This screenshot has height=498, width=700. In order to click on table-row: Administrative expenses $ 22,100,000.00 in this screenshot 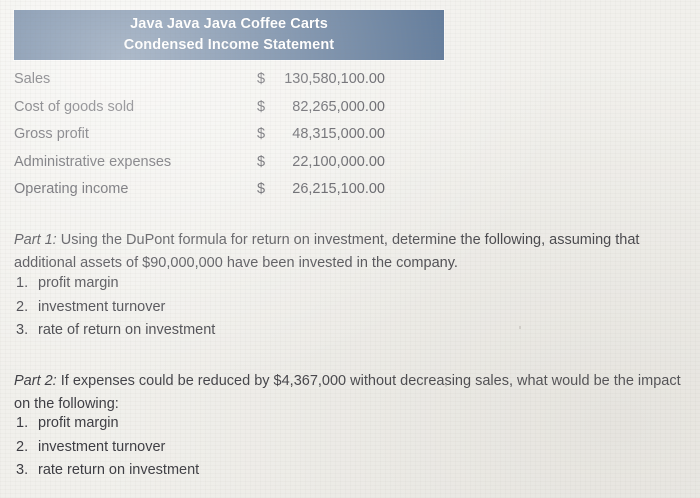, I will do `click(229, 163)`.